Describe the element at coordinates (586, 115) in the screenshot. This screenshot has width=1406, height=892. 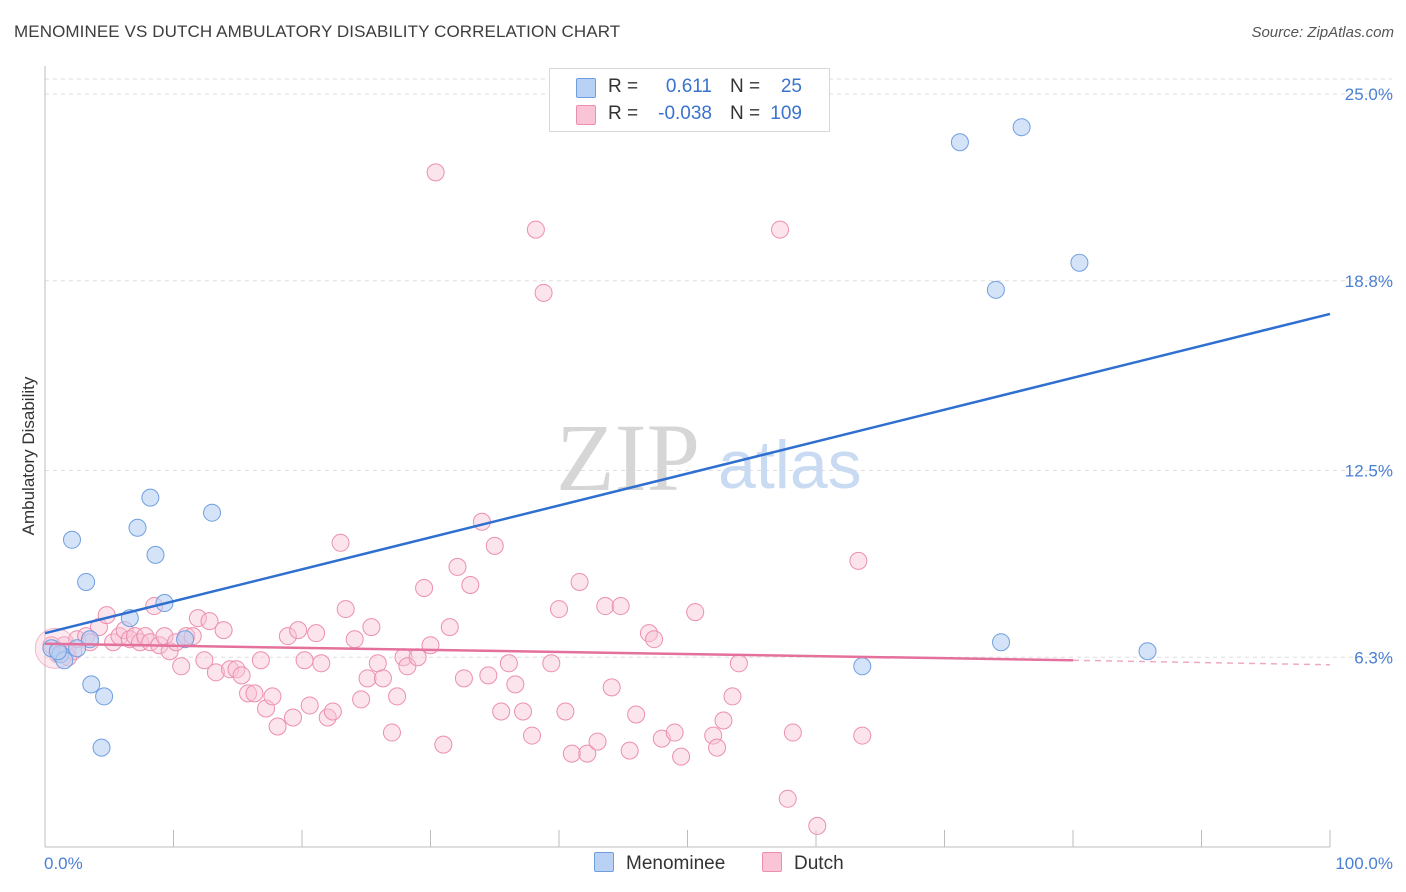
I see `dutch-swatch` at that location.